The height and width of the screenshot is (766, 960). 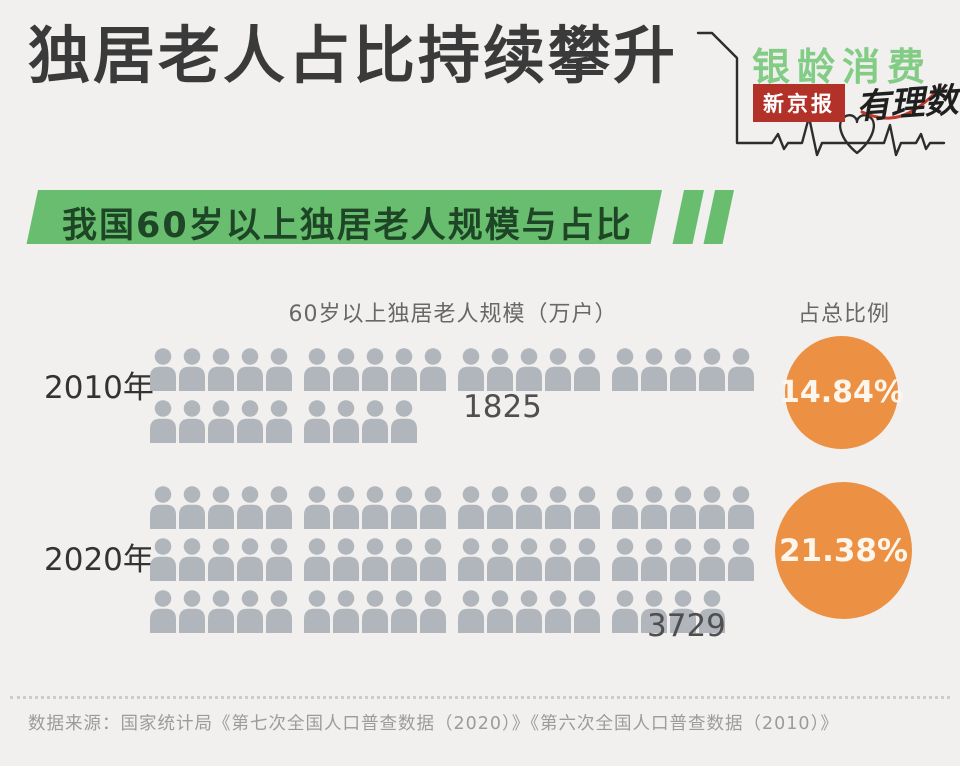 I want to click on ratio-circle-2010: 14.84%, so click(x=841, y=392).